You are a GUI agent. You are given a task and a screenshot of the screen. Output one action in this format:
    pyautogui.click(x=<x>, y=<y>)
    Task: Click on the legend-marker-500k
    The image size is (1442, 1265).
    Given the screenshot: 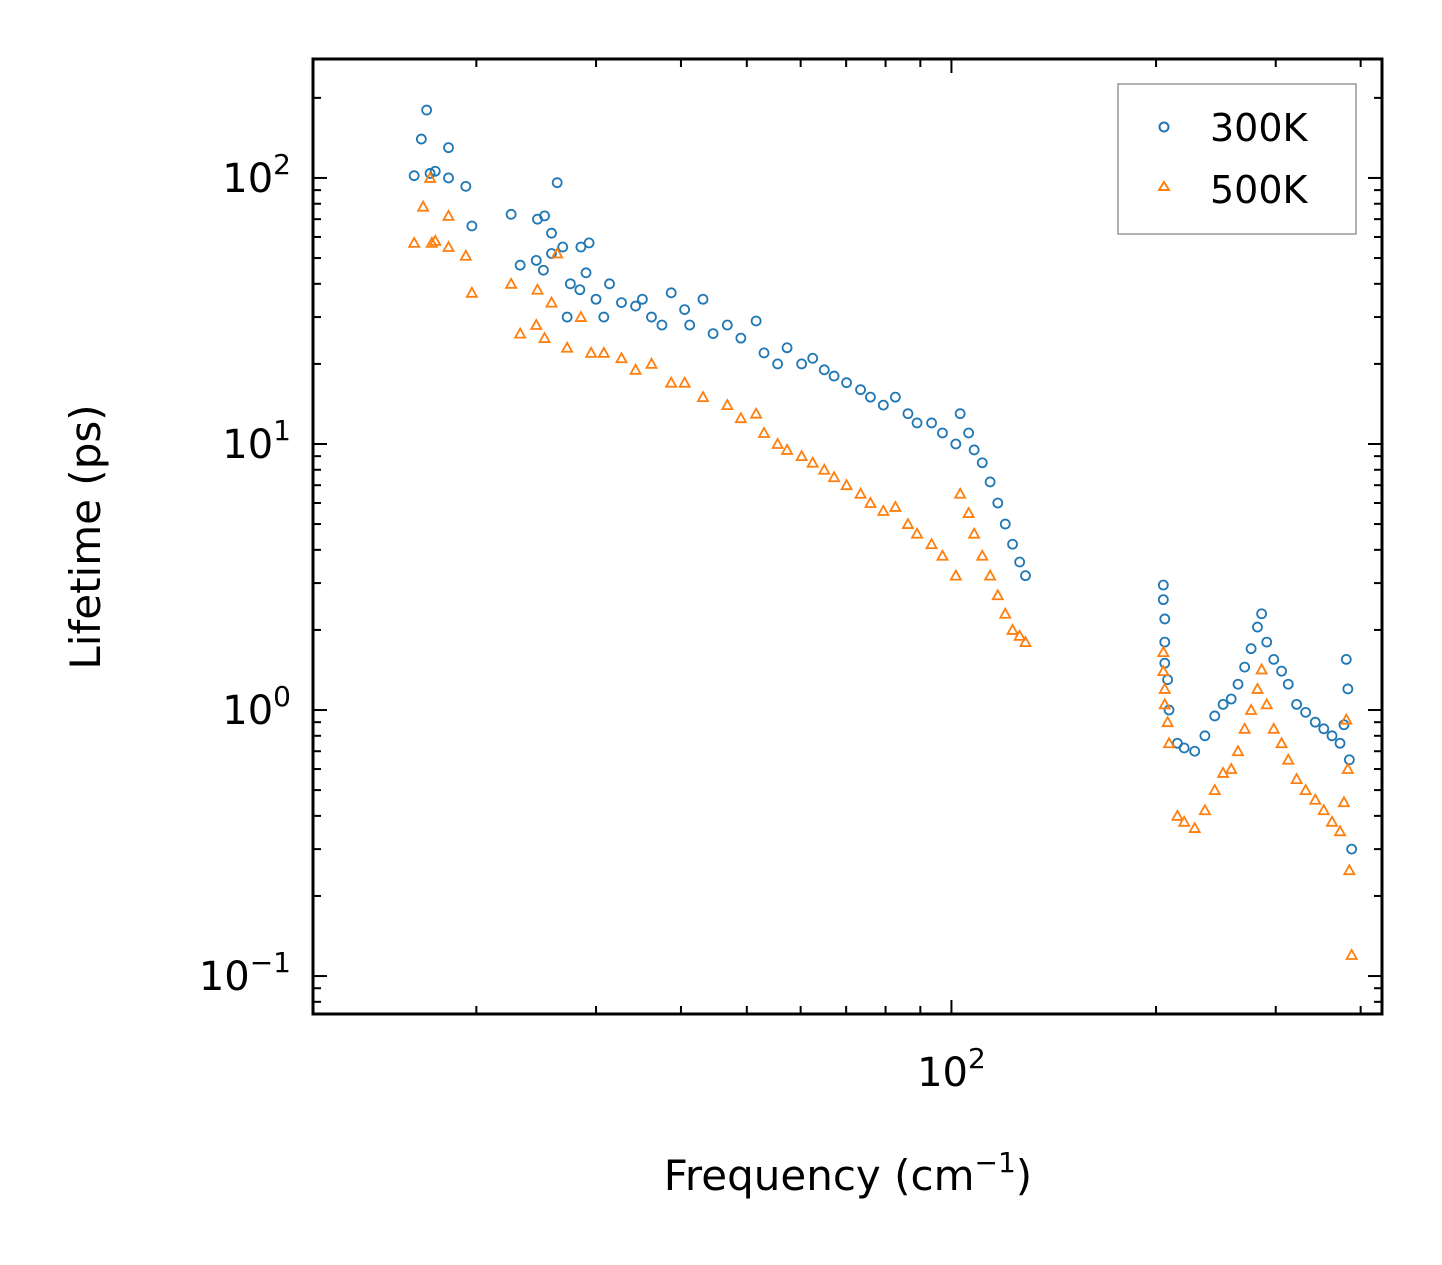 What is the action you would take?
    pyautogui.click(x=1164, y=185)
    